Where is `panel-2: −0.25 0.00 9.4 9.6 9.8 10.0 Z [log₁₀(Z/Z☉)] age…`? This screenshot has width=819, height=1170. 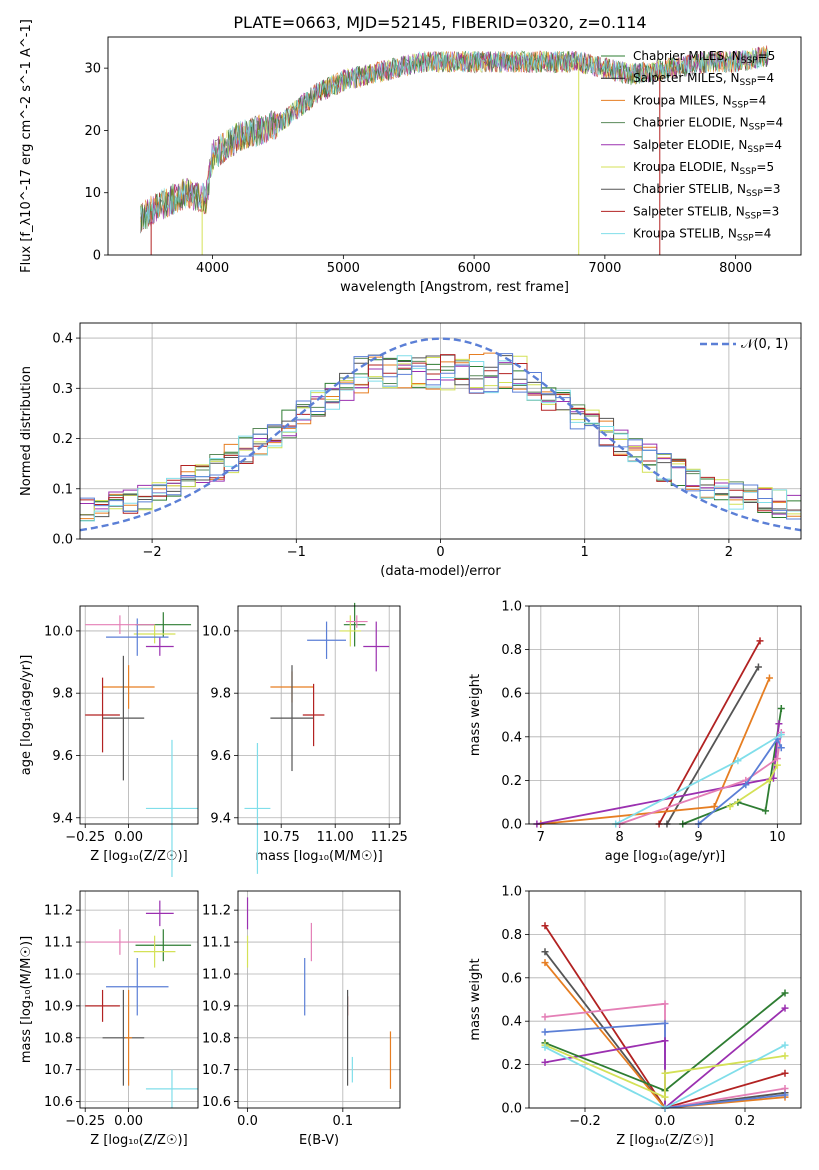
panel-2: −0.25 0.00 9.4 9.6 9.8 10.0 Z [log₁₀(Z/Z☉)] age… is located at coordinates (109, 741).